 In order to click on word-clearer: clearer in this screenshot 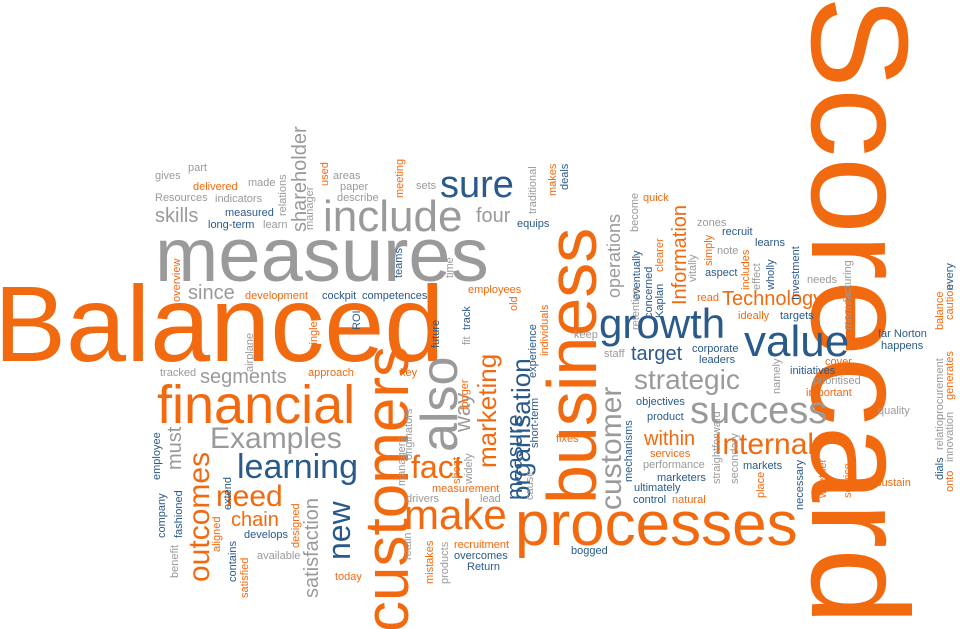, I will do `click(660, 255)`.